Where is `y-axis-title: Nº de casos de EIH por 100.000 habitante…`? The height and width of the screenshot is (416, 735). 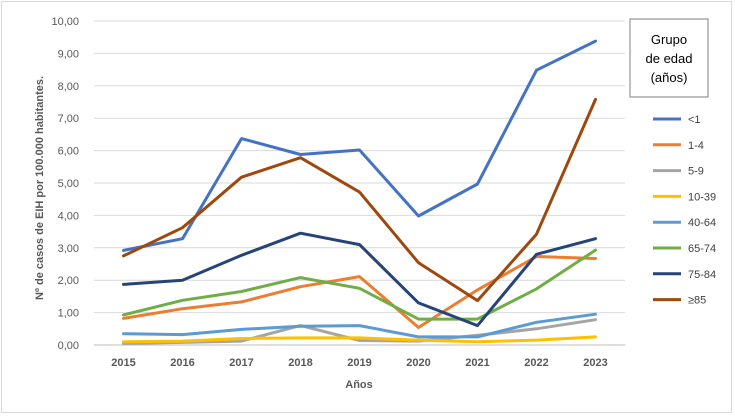
y-axis-title: Nº de casos de EIH por 100.000 habitante… is located at coordinates (40, 188).